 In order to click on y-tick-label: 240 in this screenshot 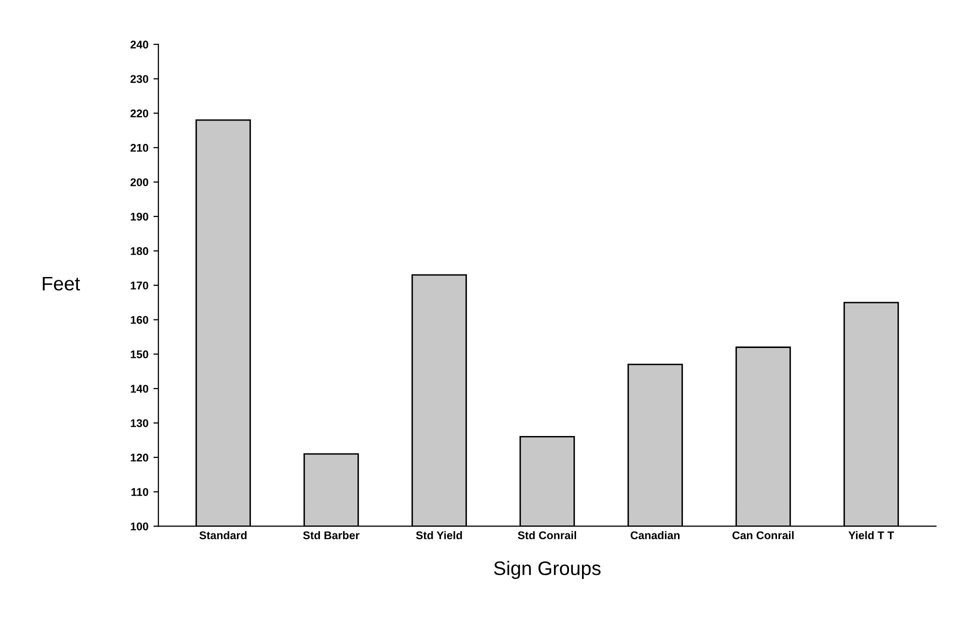, I will do `click(139, 44)`.